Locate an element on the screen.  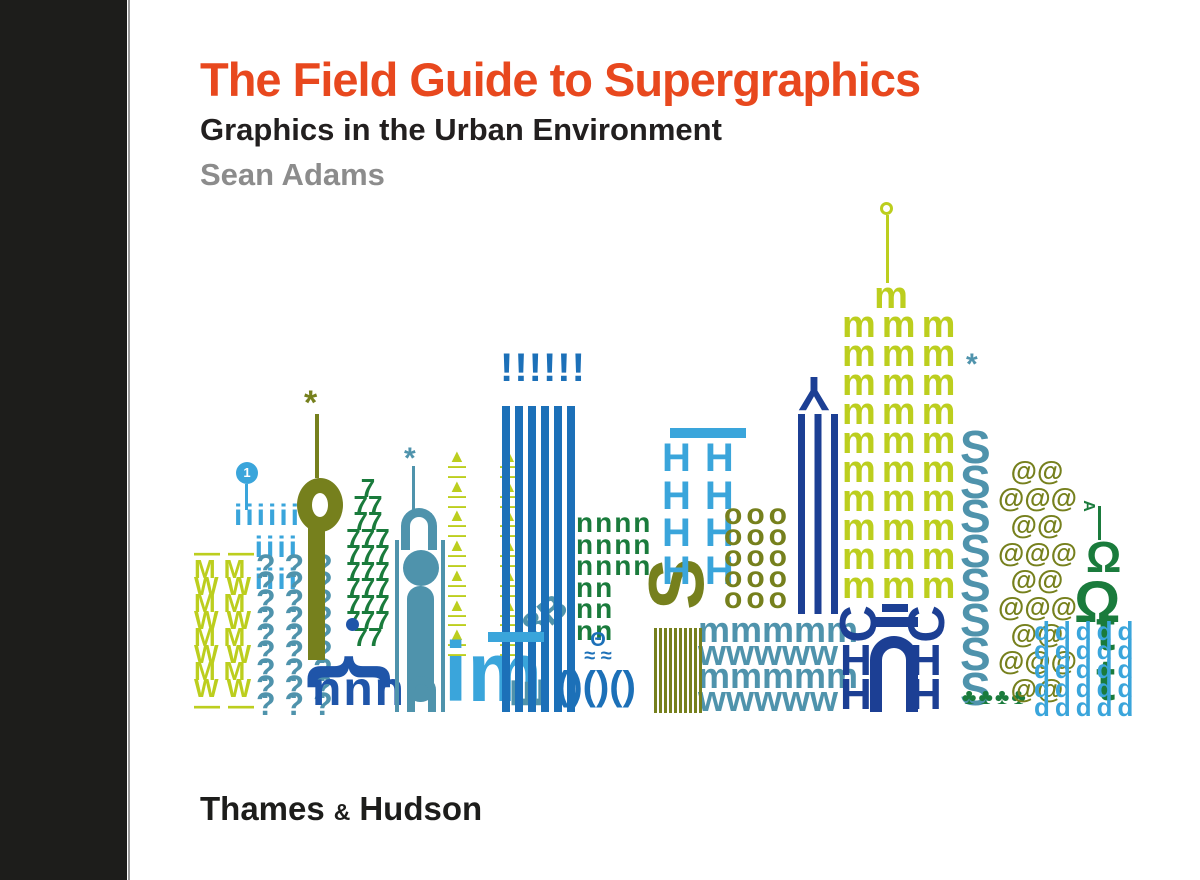
d-grid: ddddd ddddd ddddd ddddd ddddd is located at coordinates (1086, 669).